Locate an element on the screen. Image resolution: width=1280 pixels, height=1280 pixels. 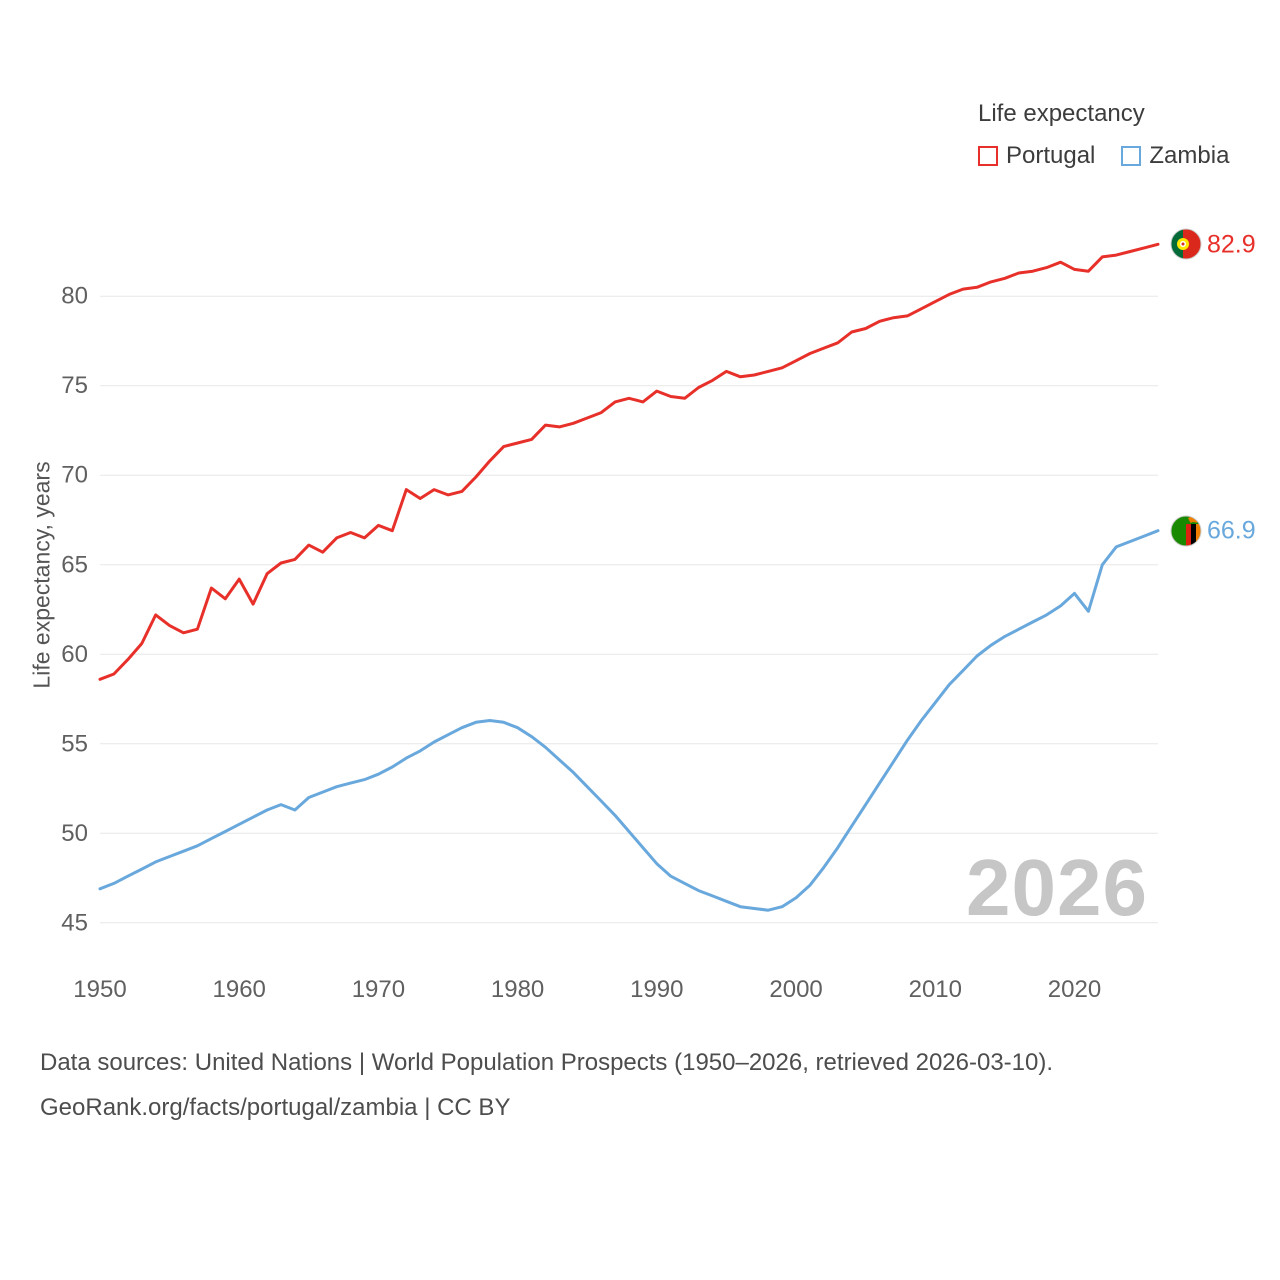
zambia-swatch-icon is located at coordinates (1131, 156).